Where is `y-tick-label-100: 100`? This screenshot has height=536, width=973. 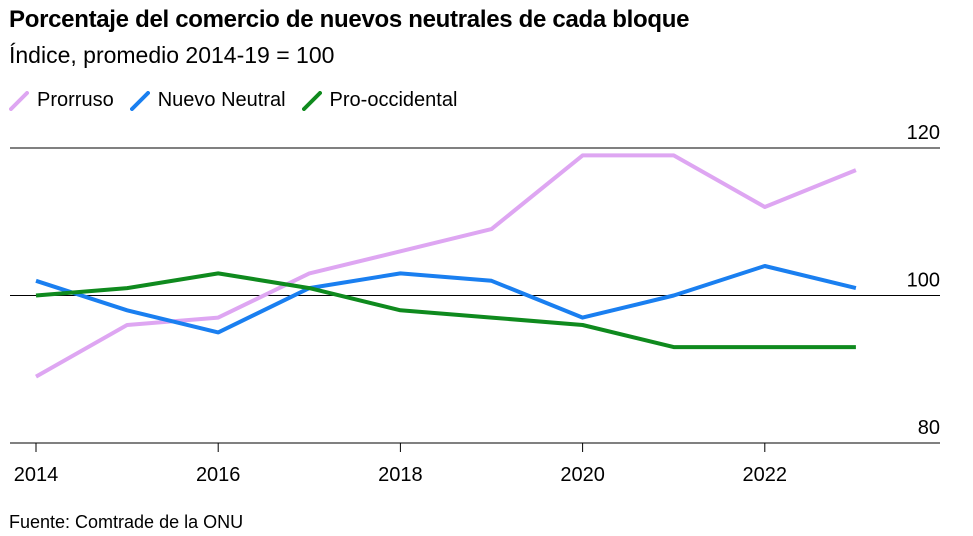 y-tick-label-100: 100 is located at coordinates (923, 281).